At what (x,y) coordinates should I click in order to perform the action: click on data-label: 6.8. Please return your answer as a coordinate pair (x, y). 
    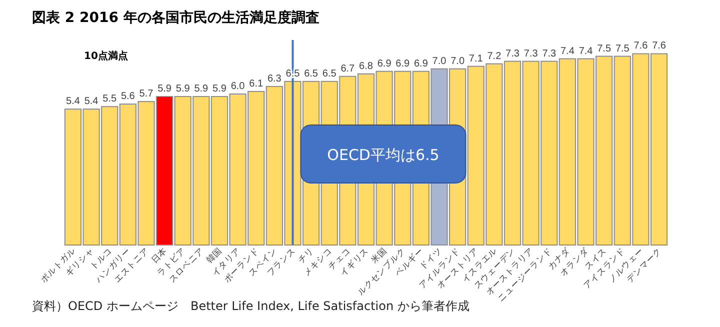
    Looking at the image, I should click on (366, 66).